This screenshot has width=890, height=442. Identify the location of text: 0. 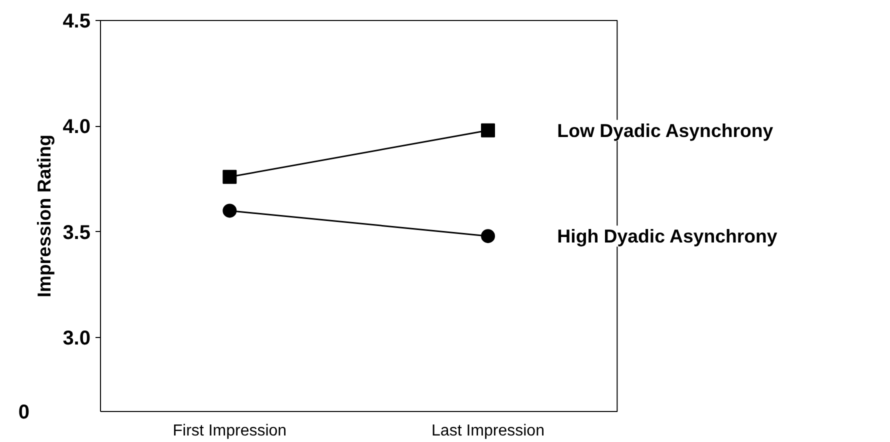
(24, 413).